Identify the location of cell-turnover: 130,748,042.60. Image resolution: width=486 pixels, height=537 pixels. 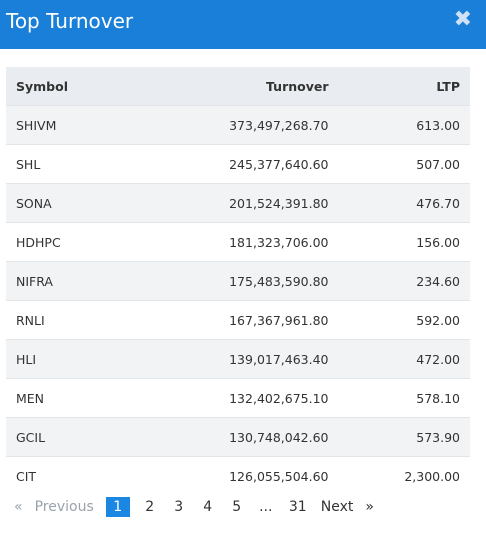
(235, 437).